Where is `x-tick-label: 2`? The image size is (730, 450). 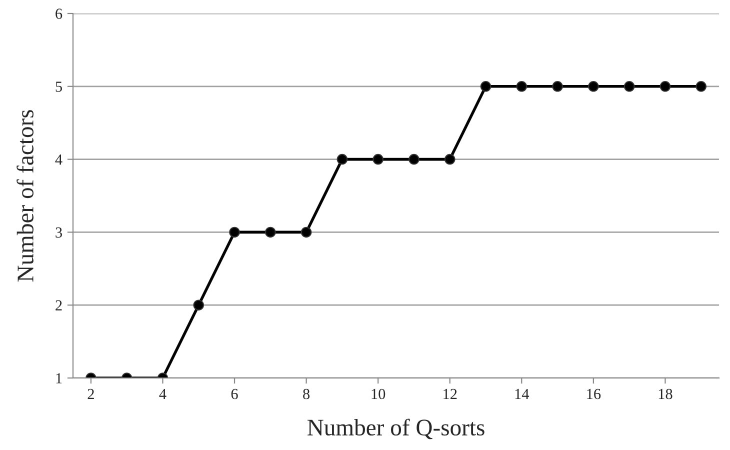
x-tick-label: 2 is located at coordinates (91, 394).